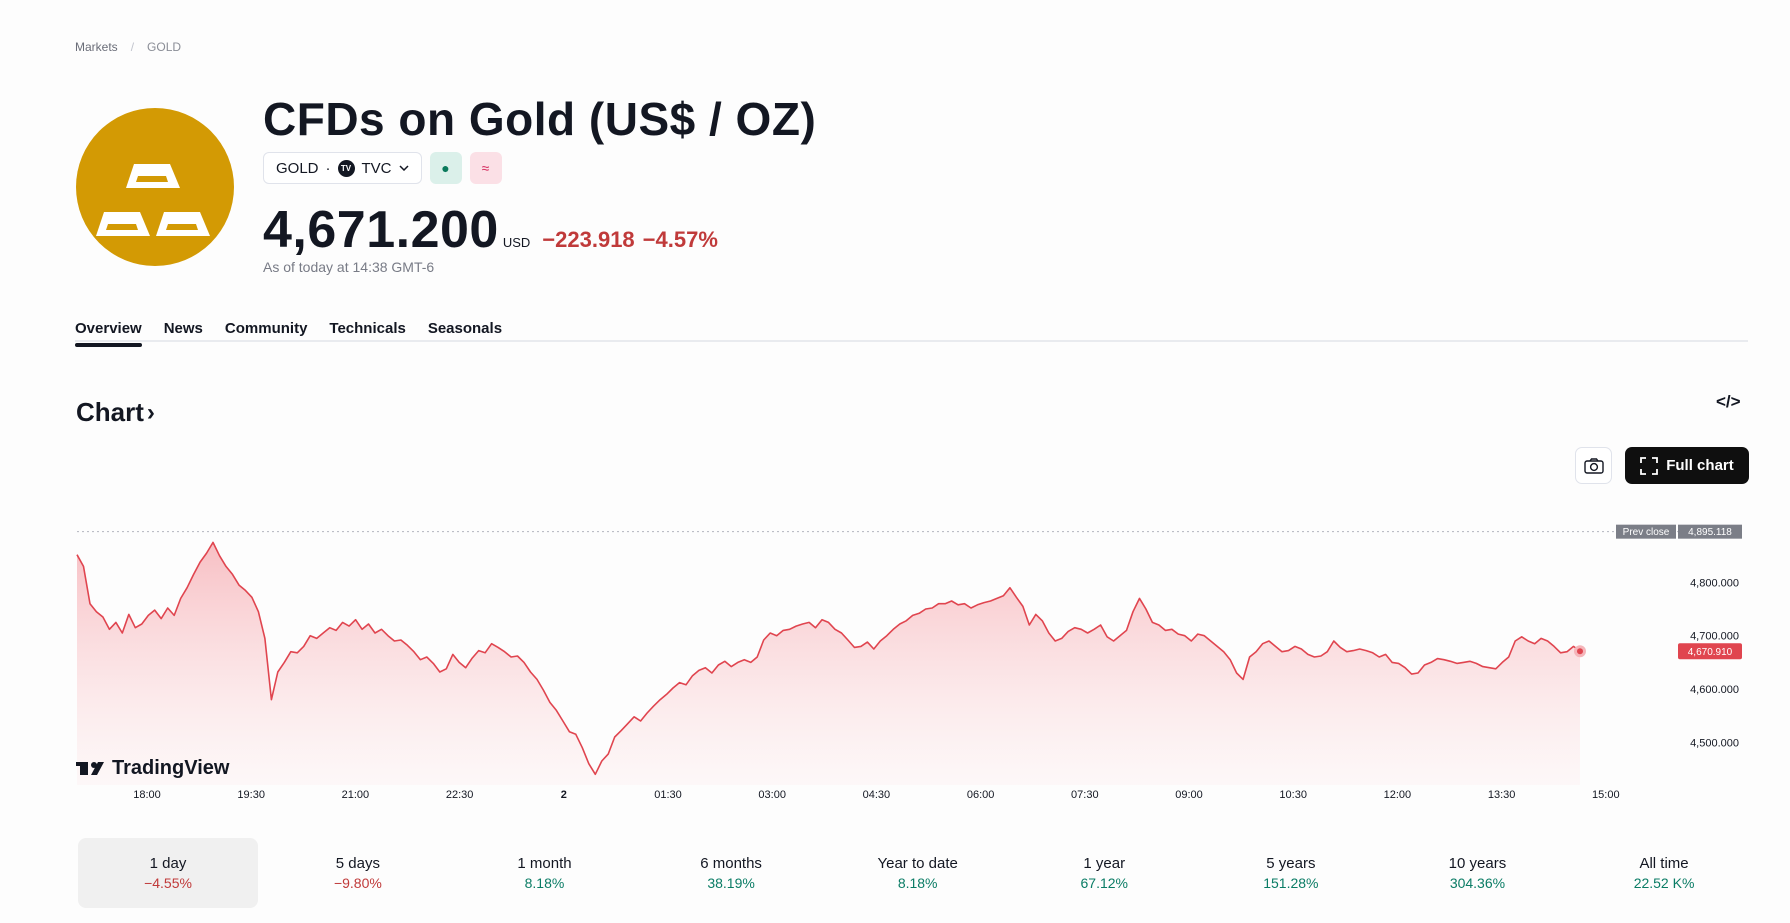  What do you see at coordinates (540, 119) in the screenshot?
I see `instrument-title: CFDs on Gold (US$ / OZ)` at bounding box center [540, 119].